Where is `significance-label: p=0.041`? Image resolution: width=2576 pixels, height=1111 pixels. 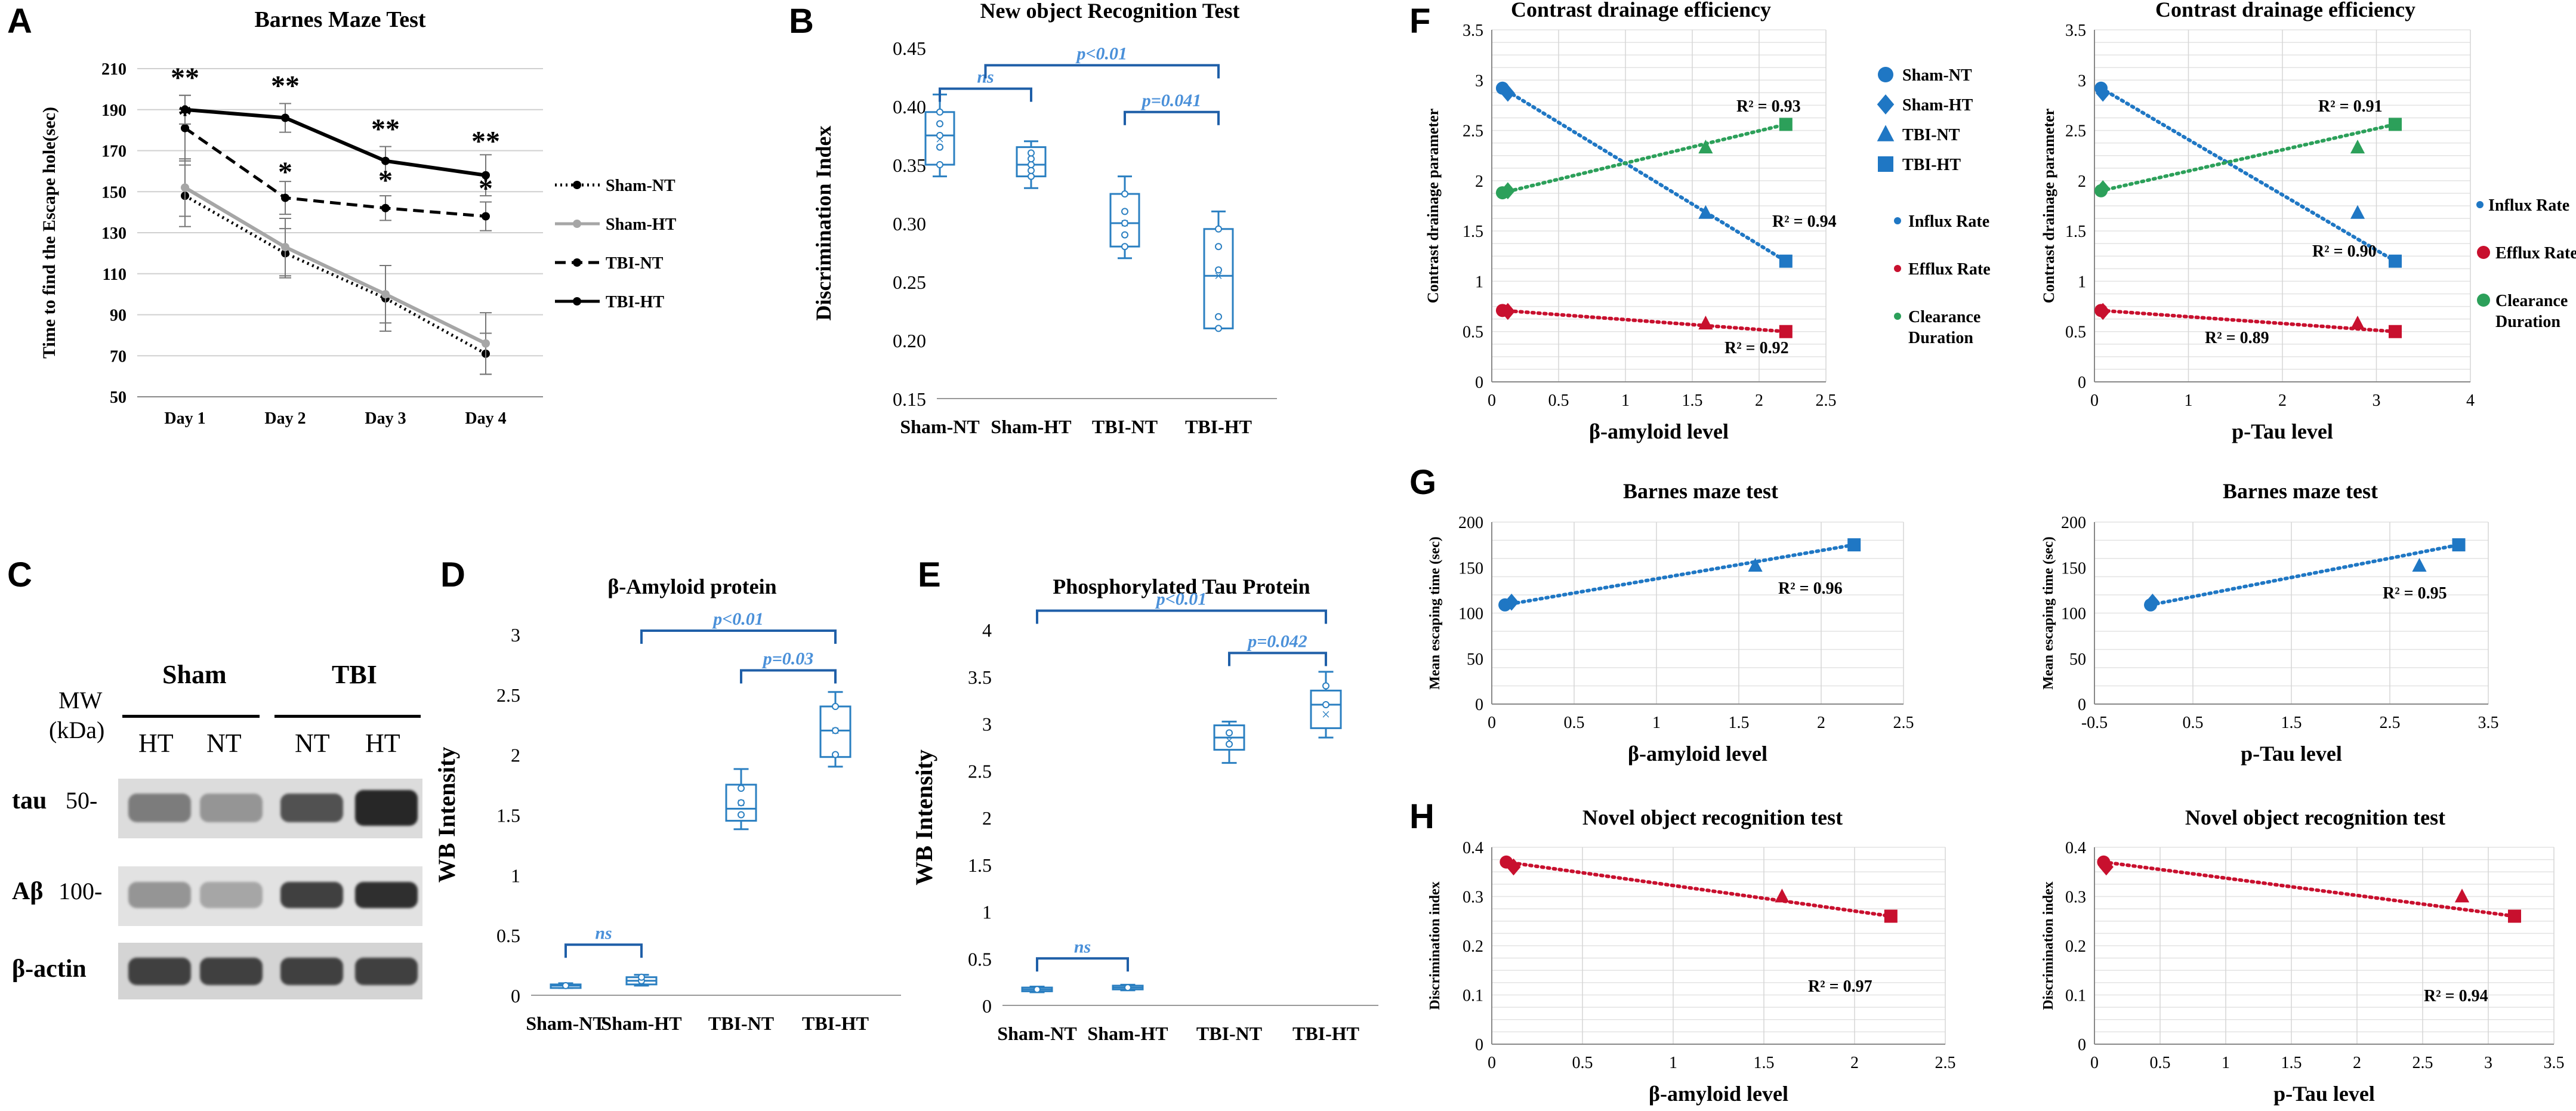 significance-label: p=0.041 is located at coordinates (1171, 100).